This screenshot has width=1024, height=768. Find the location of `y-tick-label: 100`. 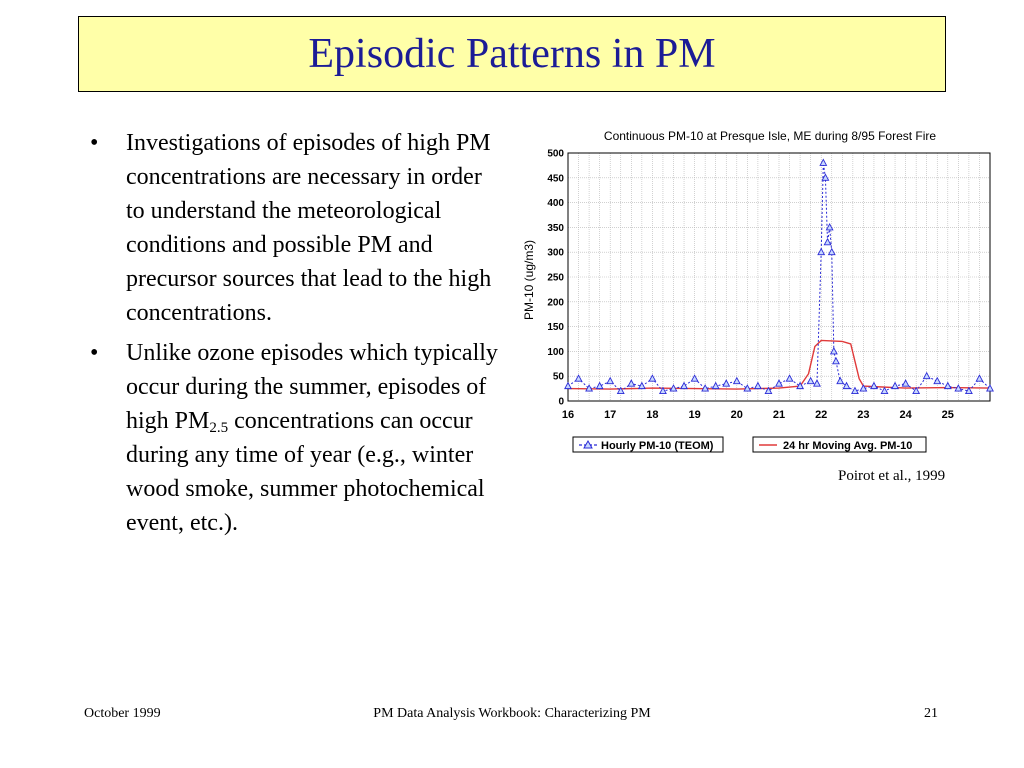

y-tick-label: 100 is located at coordinates (555, 352).